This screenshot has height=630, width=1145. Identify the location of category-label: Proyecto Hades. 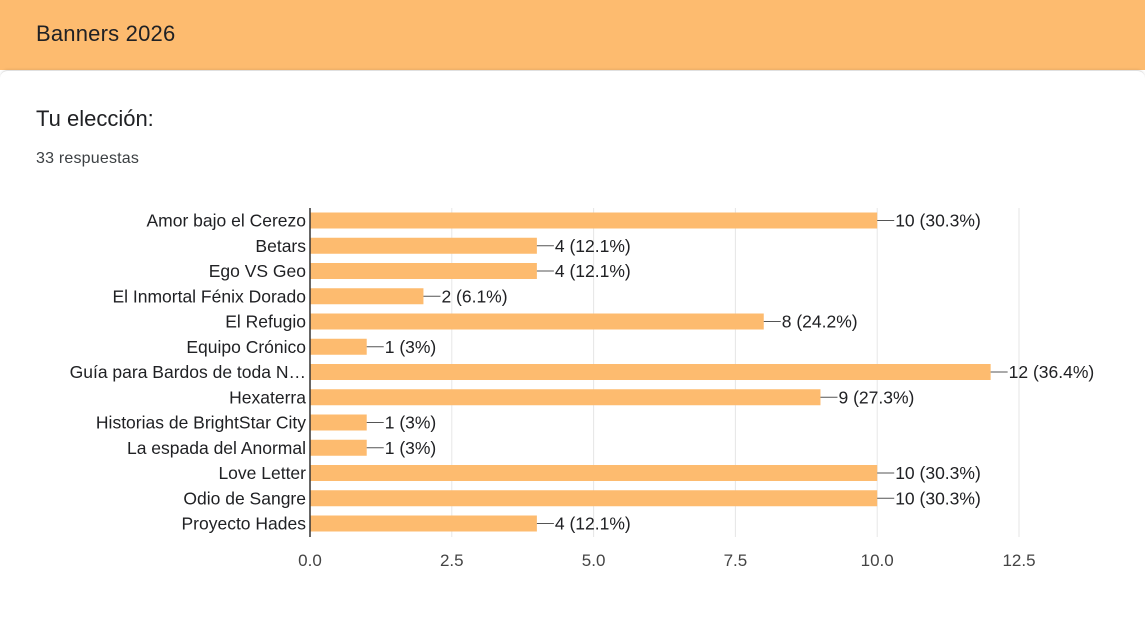
(243, 524).